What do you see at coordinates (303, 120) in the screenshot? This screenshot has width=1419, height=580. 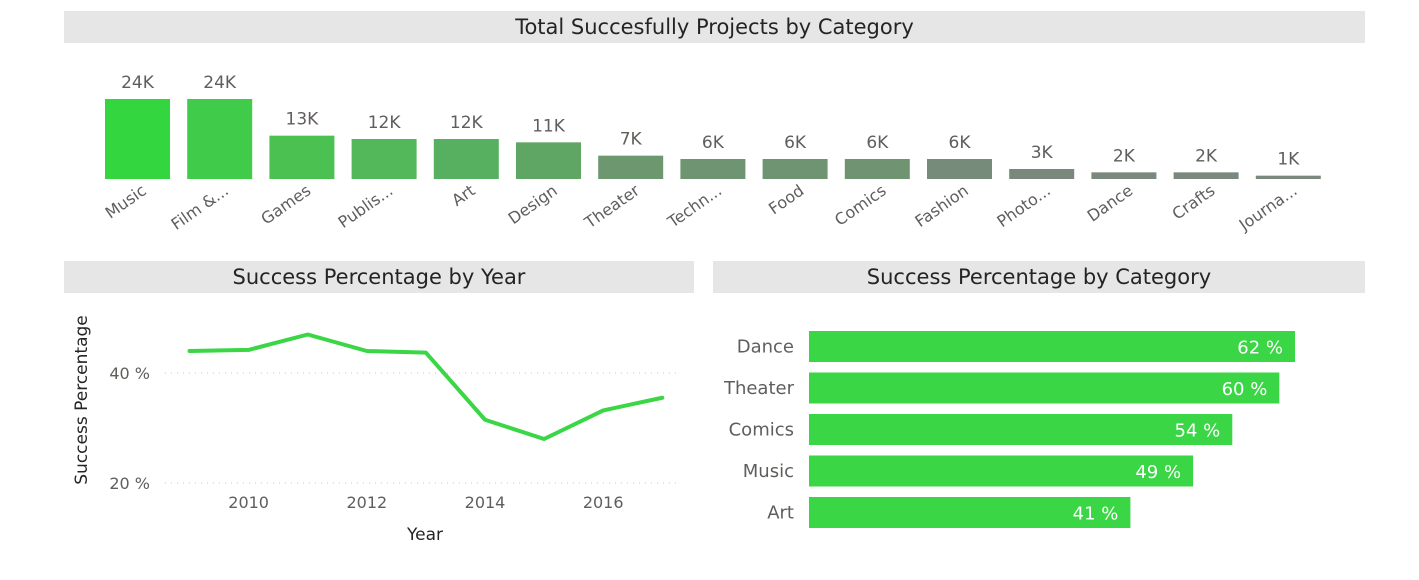 I see `bar-data-label: 13K` at bounding box center [303, 120].